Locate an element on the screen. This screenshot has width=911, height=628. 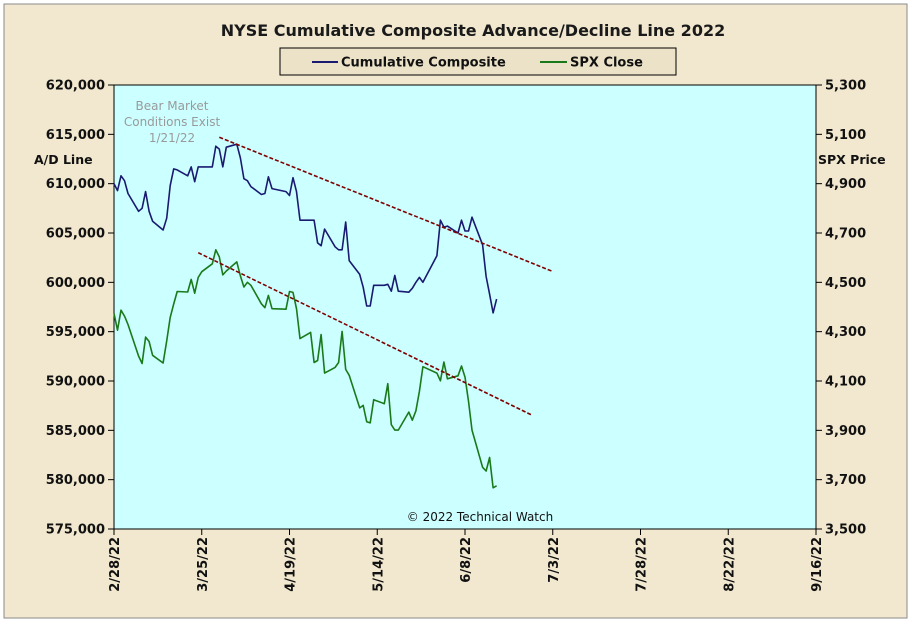
legend: Cumulative Composite SPX Close is located at coordinates (478, 61).